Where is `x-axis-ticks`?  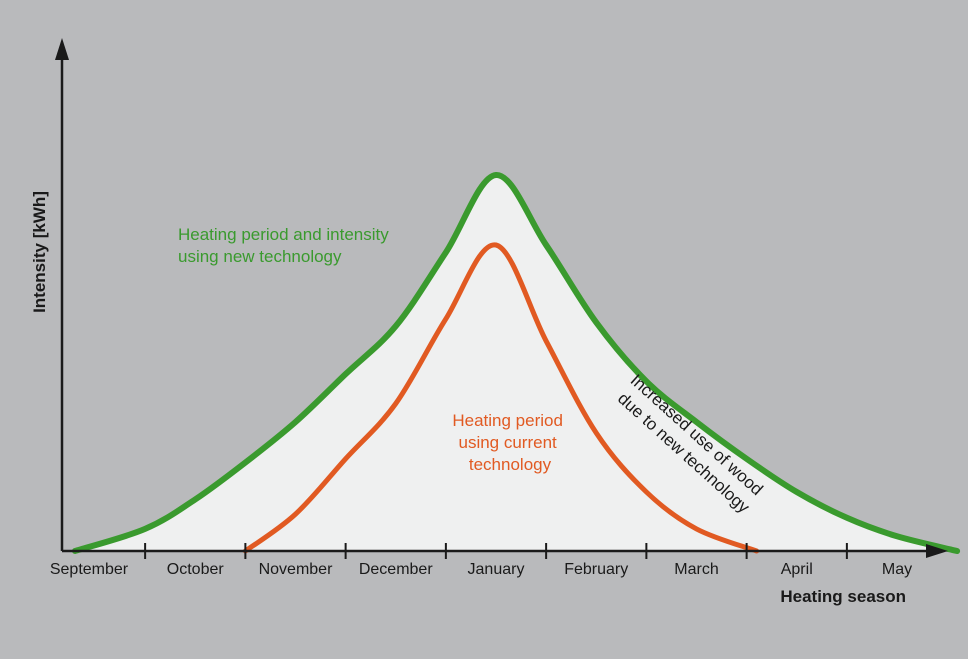 x-axis-ticks is located at coordinates (496, 551).